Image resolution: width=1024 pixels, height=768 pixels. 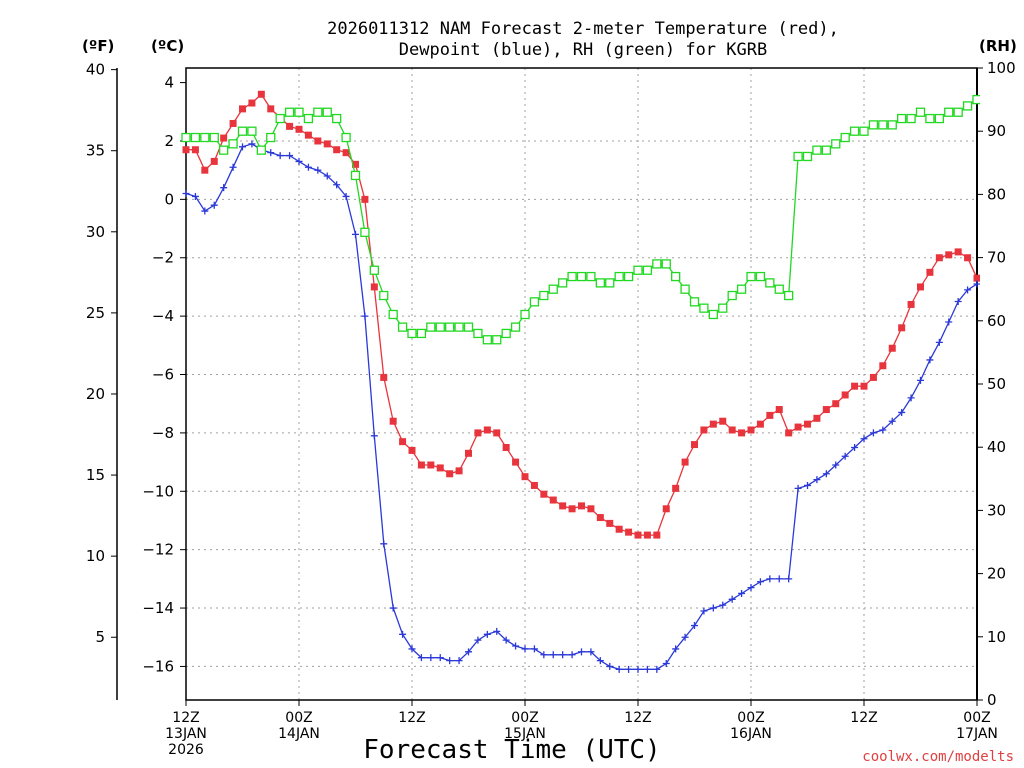 I want to click on time-tick-label: 12Z, so click(x=185, y=718).